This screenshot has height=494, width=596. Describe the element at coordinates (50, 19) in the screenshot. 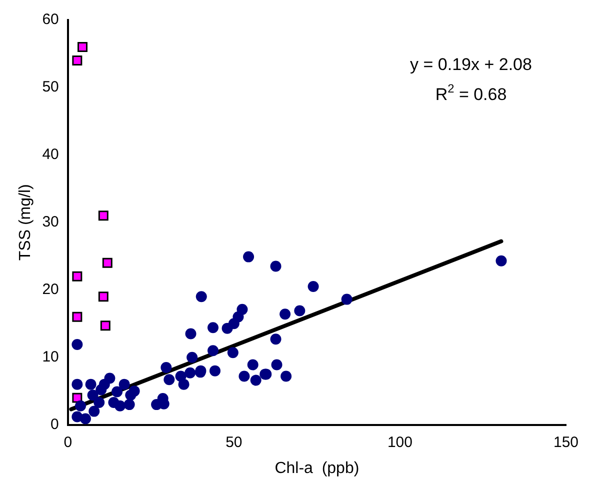

I see `y-tick-label: 60` at that location.